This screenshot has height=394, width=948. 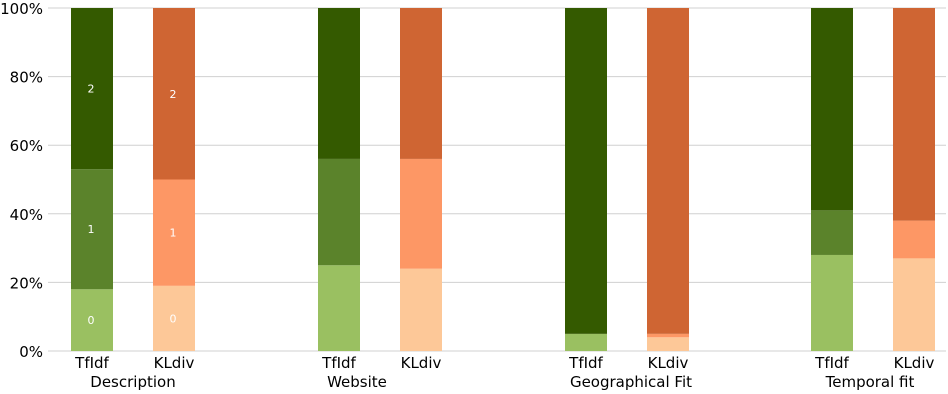 I want to click on y-tick-label: 0%, so click(x=31, y=352).